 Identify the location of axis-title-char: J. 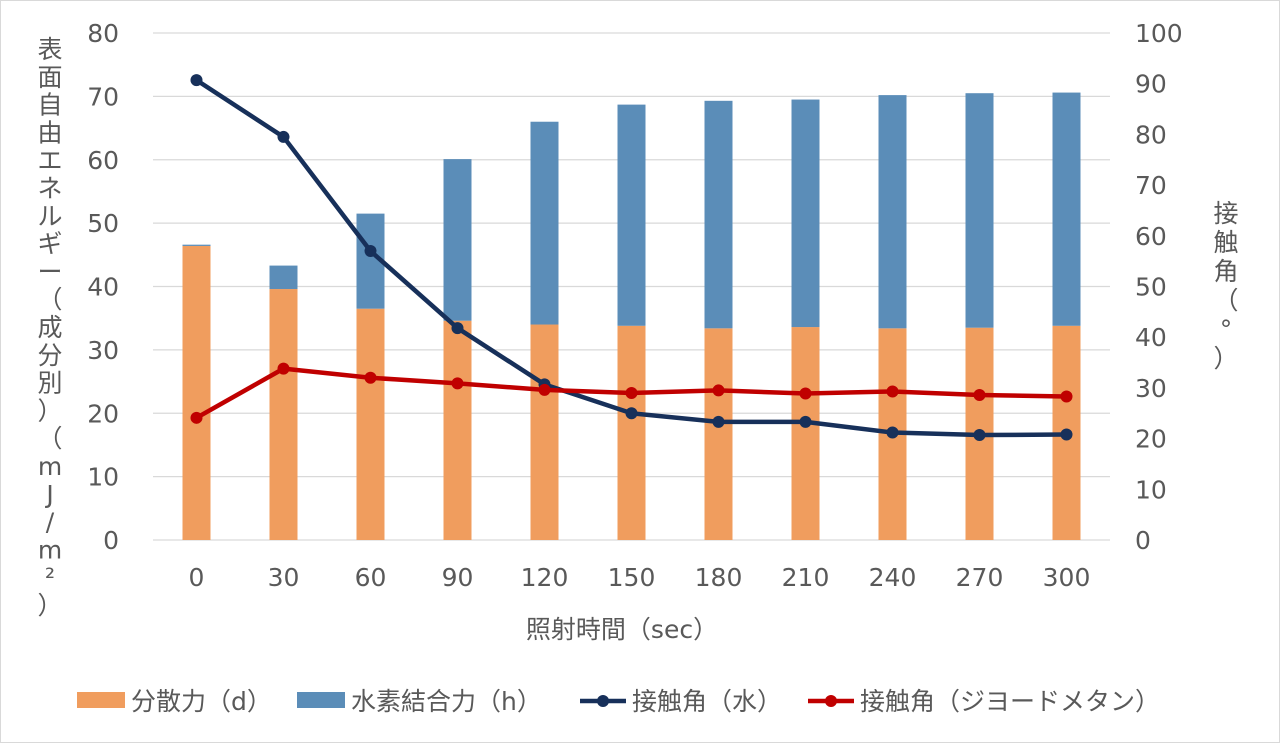
(48, 494).